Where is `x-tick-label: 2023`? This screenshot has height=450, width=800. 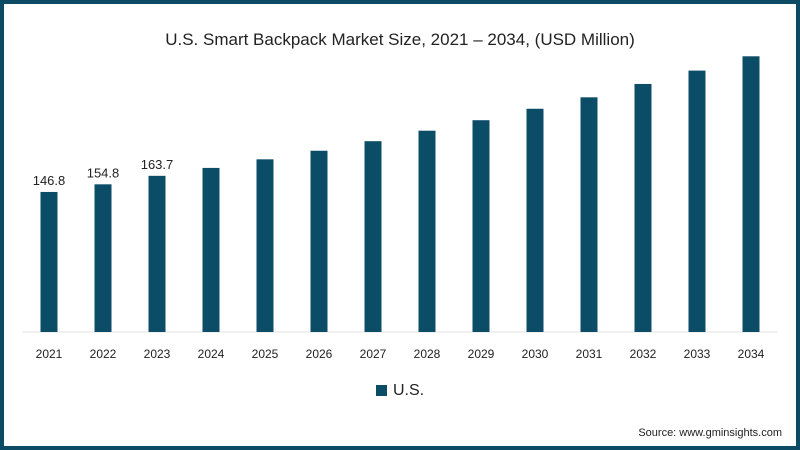
x-tick-label: 2023 is located at coordinates (157, 354).